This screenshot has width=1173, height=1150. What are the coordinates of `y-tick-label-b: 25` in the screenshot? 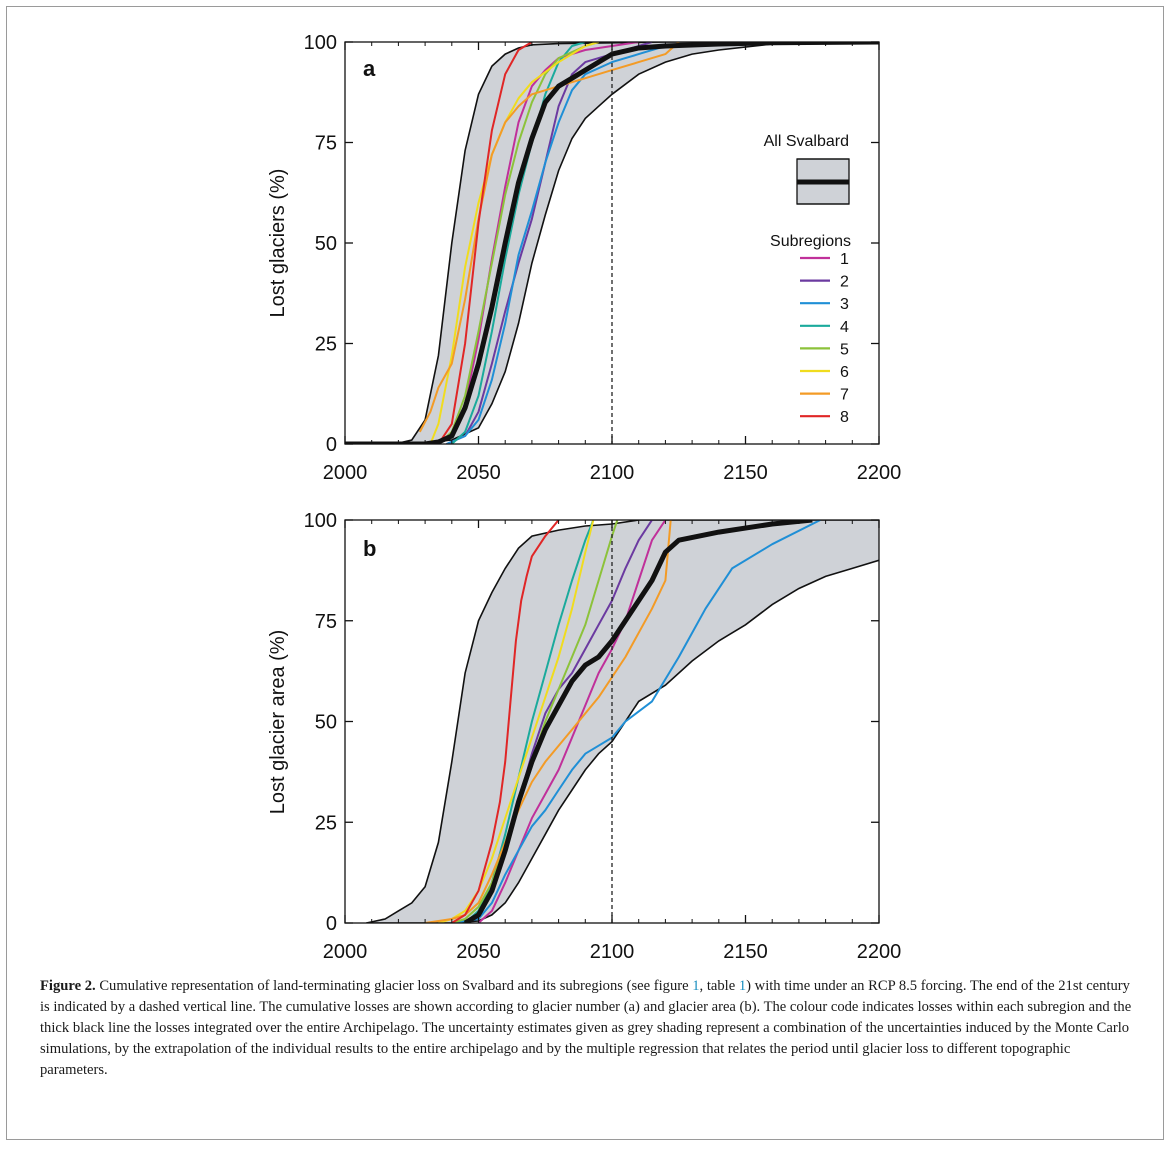 It's located at (326, 823).